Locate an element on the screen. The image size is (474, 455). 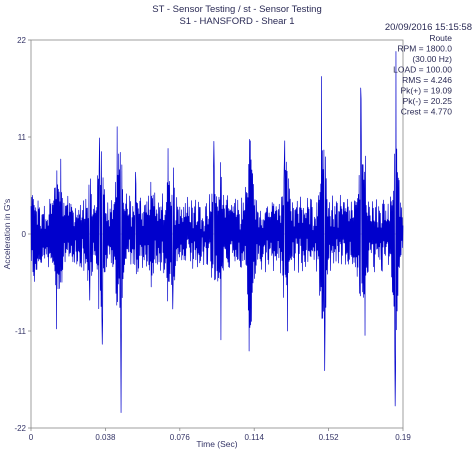
y-axis-title: Acceleration in G's is located at coordinates (7, 234).